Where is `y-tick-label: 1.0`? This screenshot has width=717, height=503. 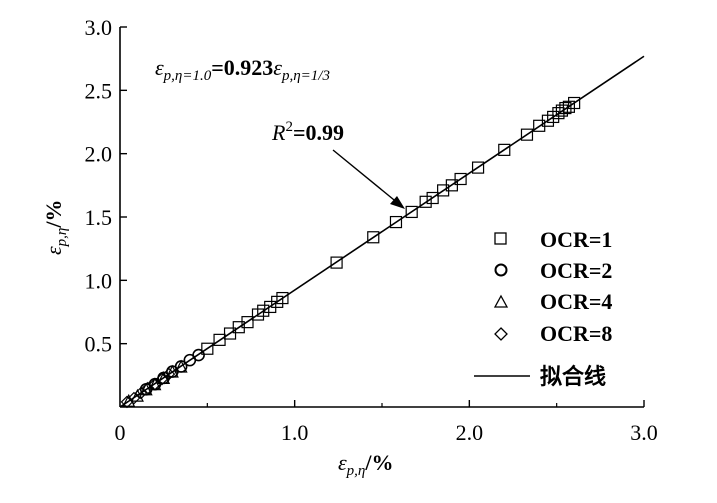
y-tick-label: 1.0 is located at coordinates (99, 280).